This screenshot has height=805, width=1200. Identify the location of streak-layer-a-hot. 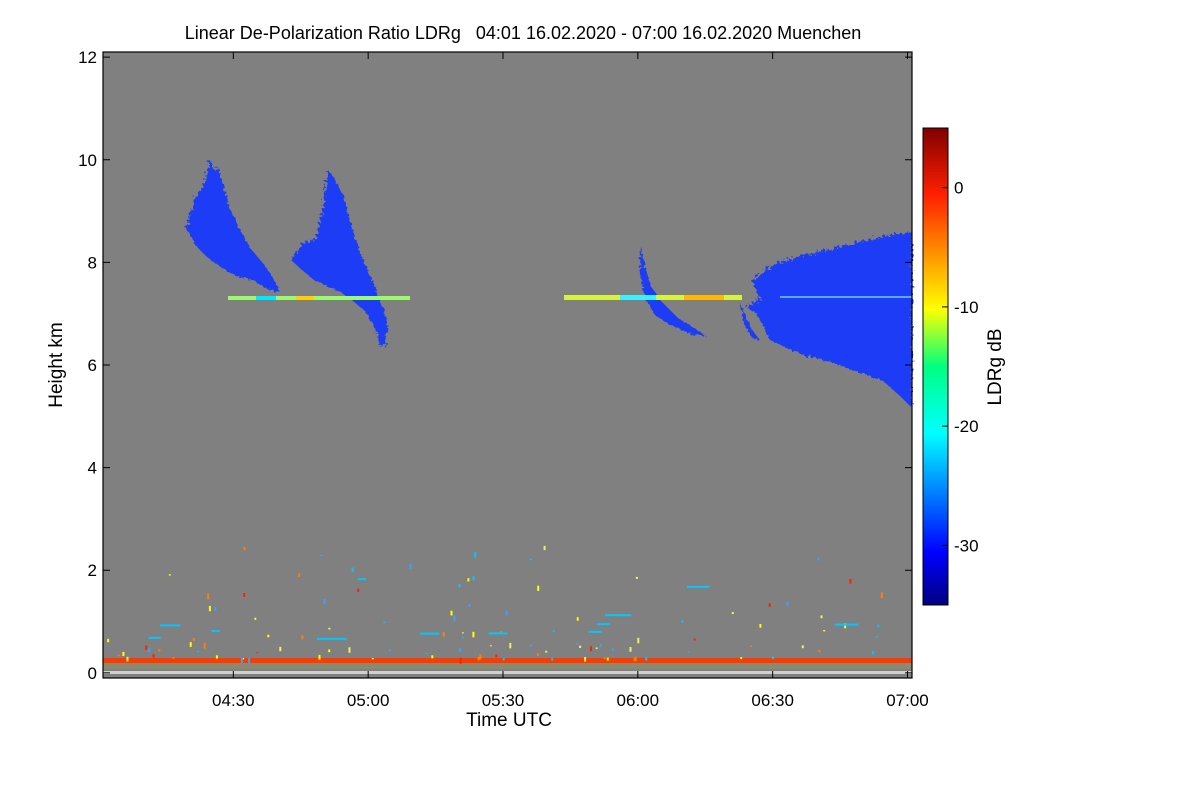
(305, 298).